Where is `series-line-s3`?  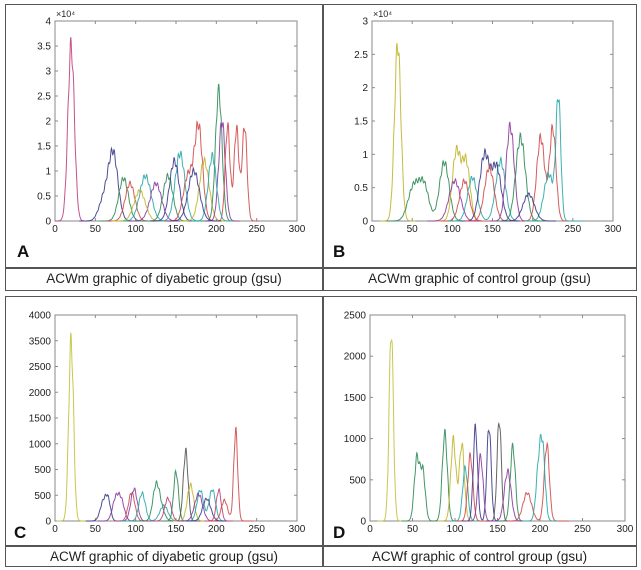 series-line-s3 is located at coordinates (118, 506).